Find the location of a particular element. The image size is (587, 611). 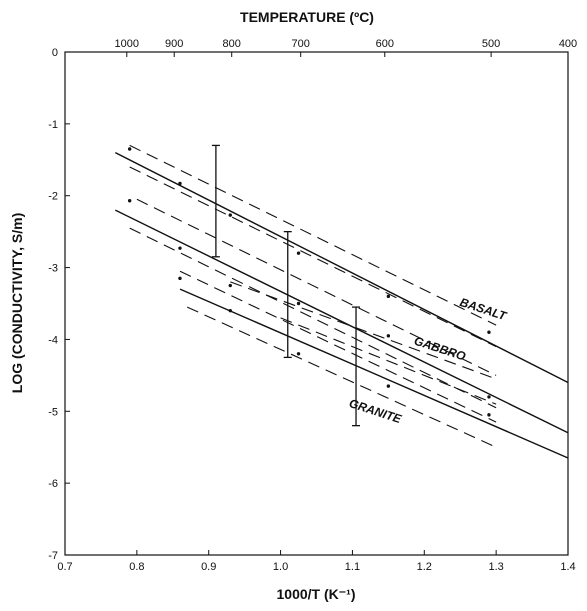

x-tick-label: 1.4 is located at coordinates (567, 567).